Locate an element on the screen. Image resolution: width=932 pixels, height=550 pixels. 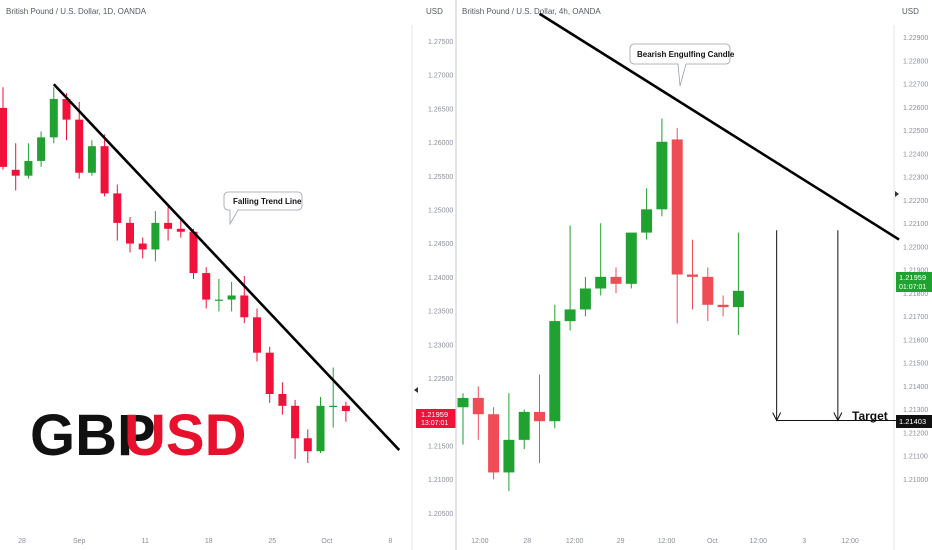
h4-y-tick-label: 1.21700 is located at coordinates (915, 317).